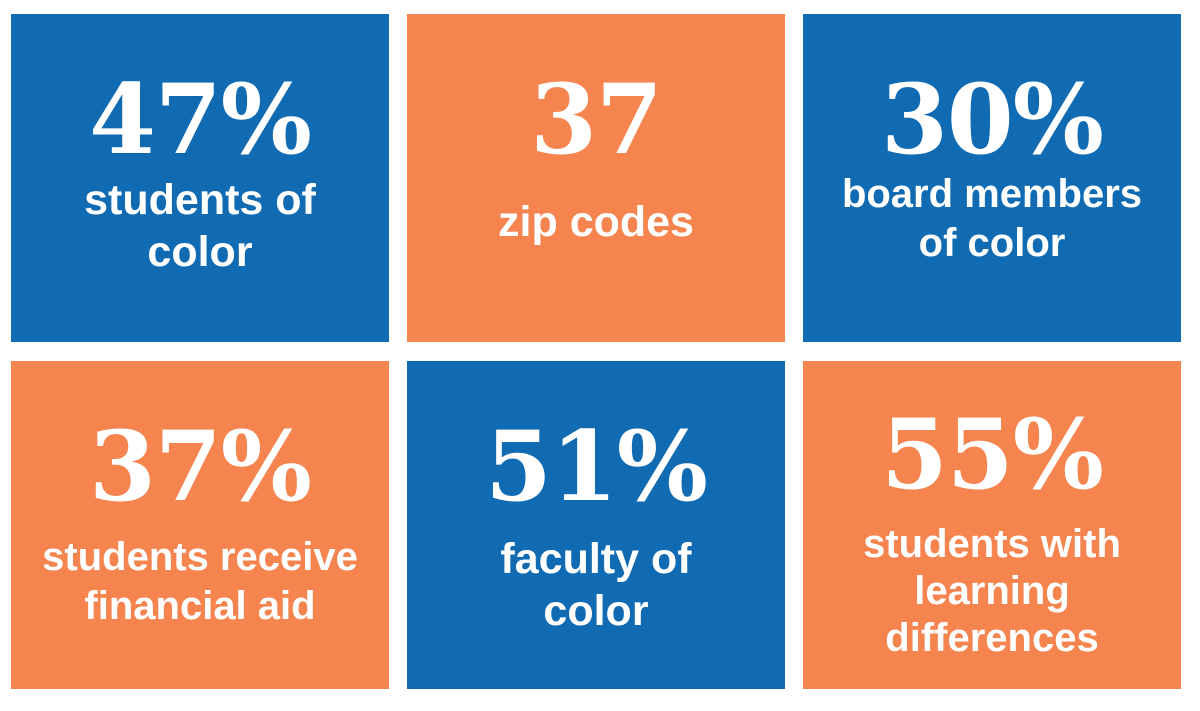  I want to click on stat-tile-learning-differences: 55% students with learning differences, so click(992, 525).